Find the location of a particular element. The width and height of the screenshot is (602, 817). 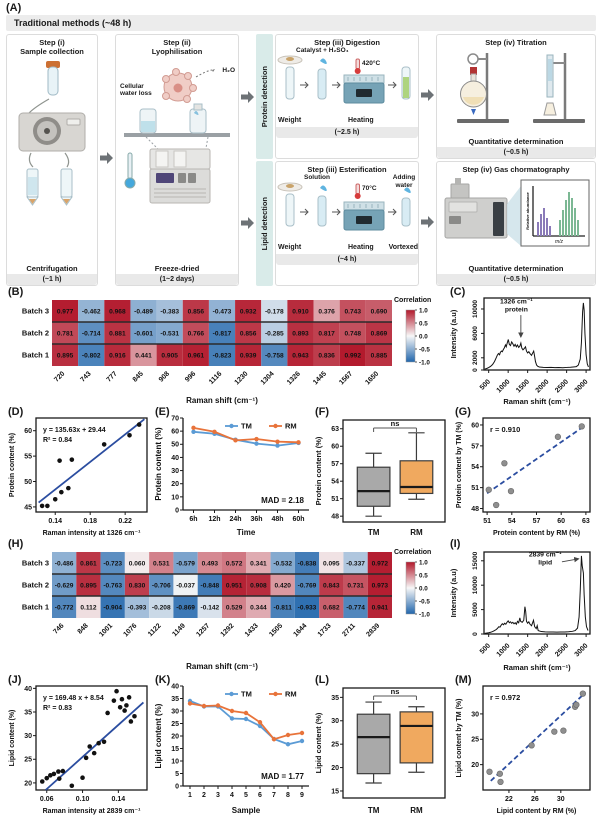

digestion-icons is located at coordinates (344, 79).